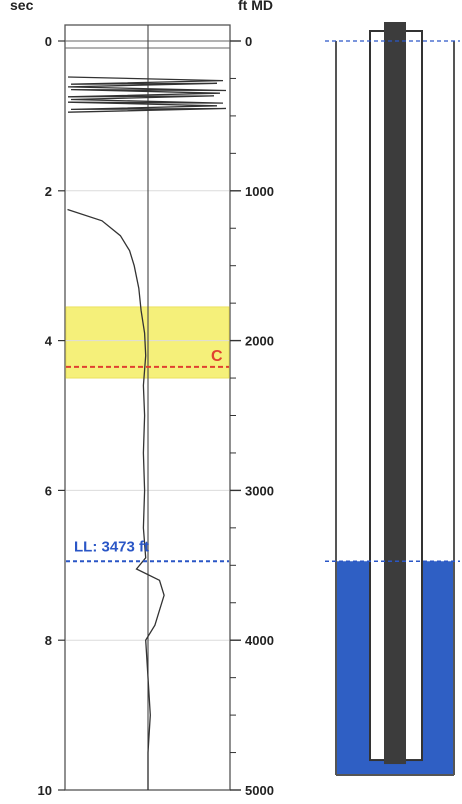  What do you see at coordinates (259, 640) in the screenshot?
I see `depth-tick-label: 4000` at bounding box center [259, 640].